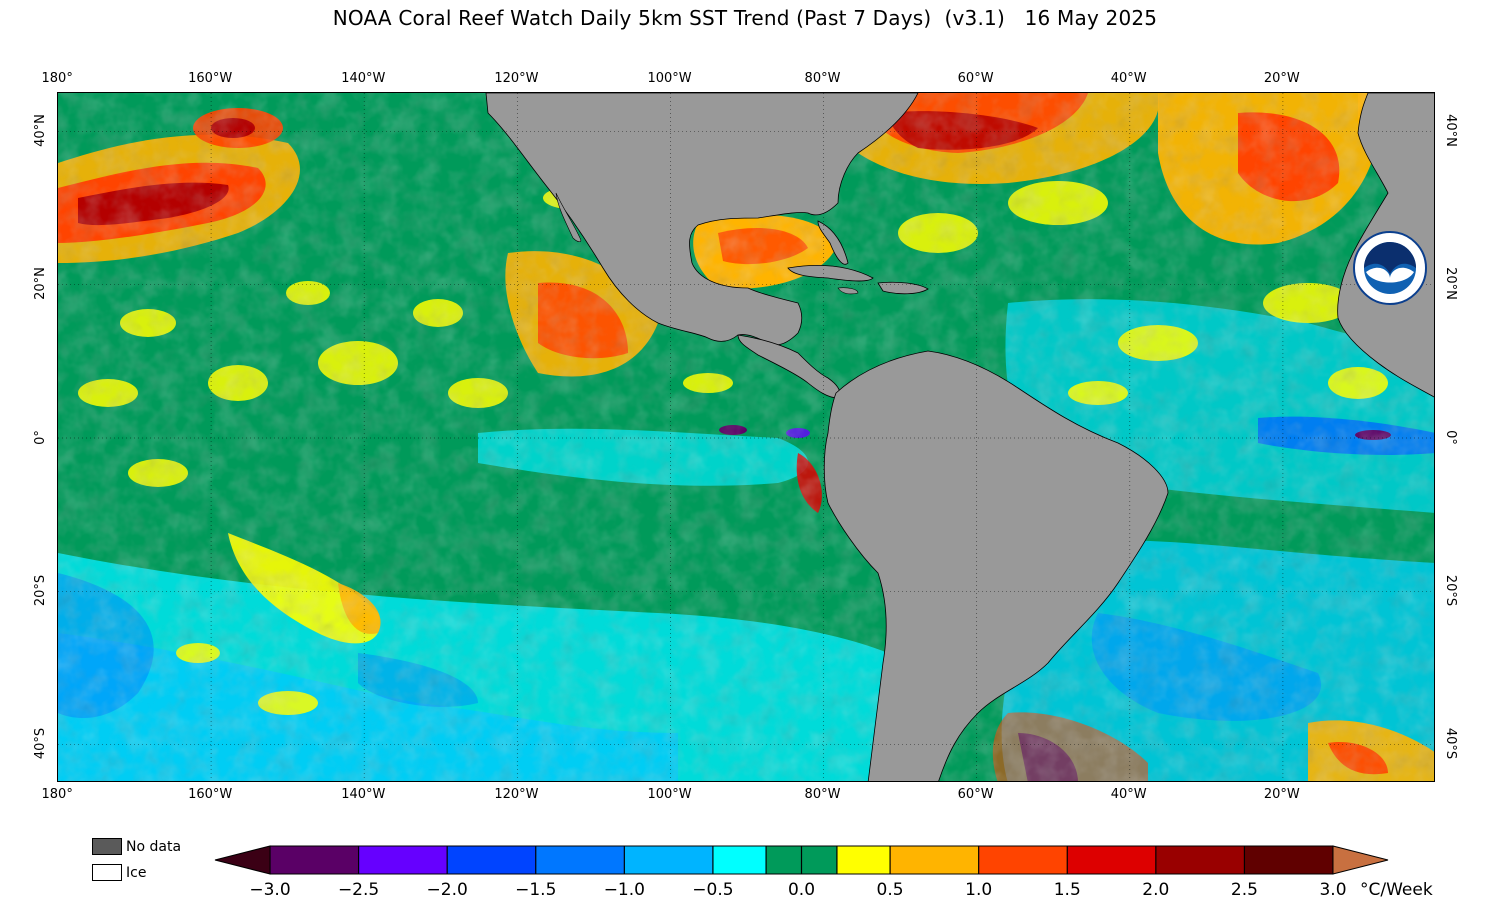  Describe the element at coordinates (801, 890) in the screenshot. I see `colorbar-tick-label: 0.0` at that location.